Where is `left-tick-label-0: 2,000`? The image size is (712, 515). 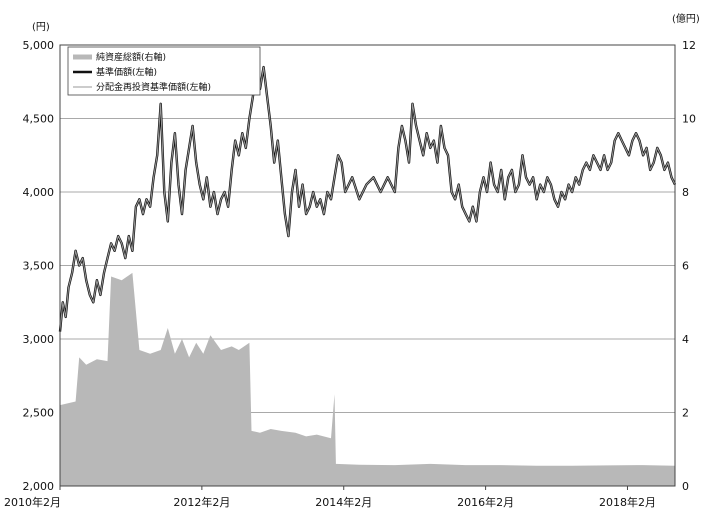
left-tick-label-0: 2,000 is located at coordinates (39, 486).